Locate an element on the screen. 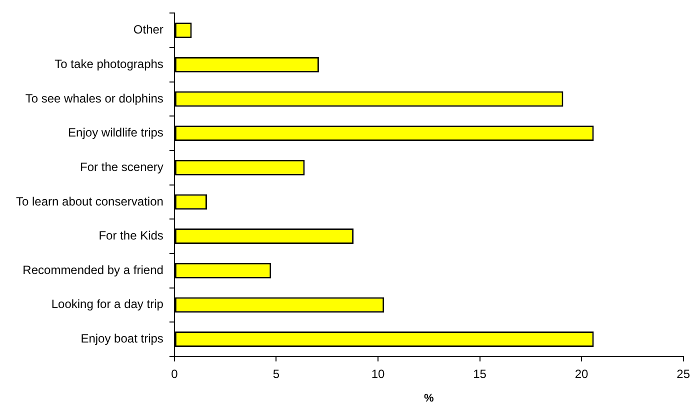  x-tick-label: 10 is located at coordinates (378, 373).